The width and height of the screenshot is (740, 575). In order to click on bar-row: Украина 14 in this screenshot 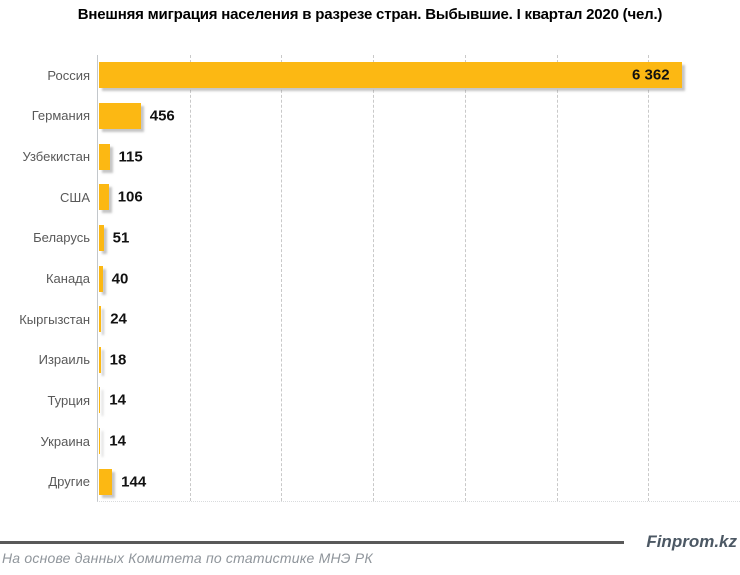, I will do `click(370, 441)`.